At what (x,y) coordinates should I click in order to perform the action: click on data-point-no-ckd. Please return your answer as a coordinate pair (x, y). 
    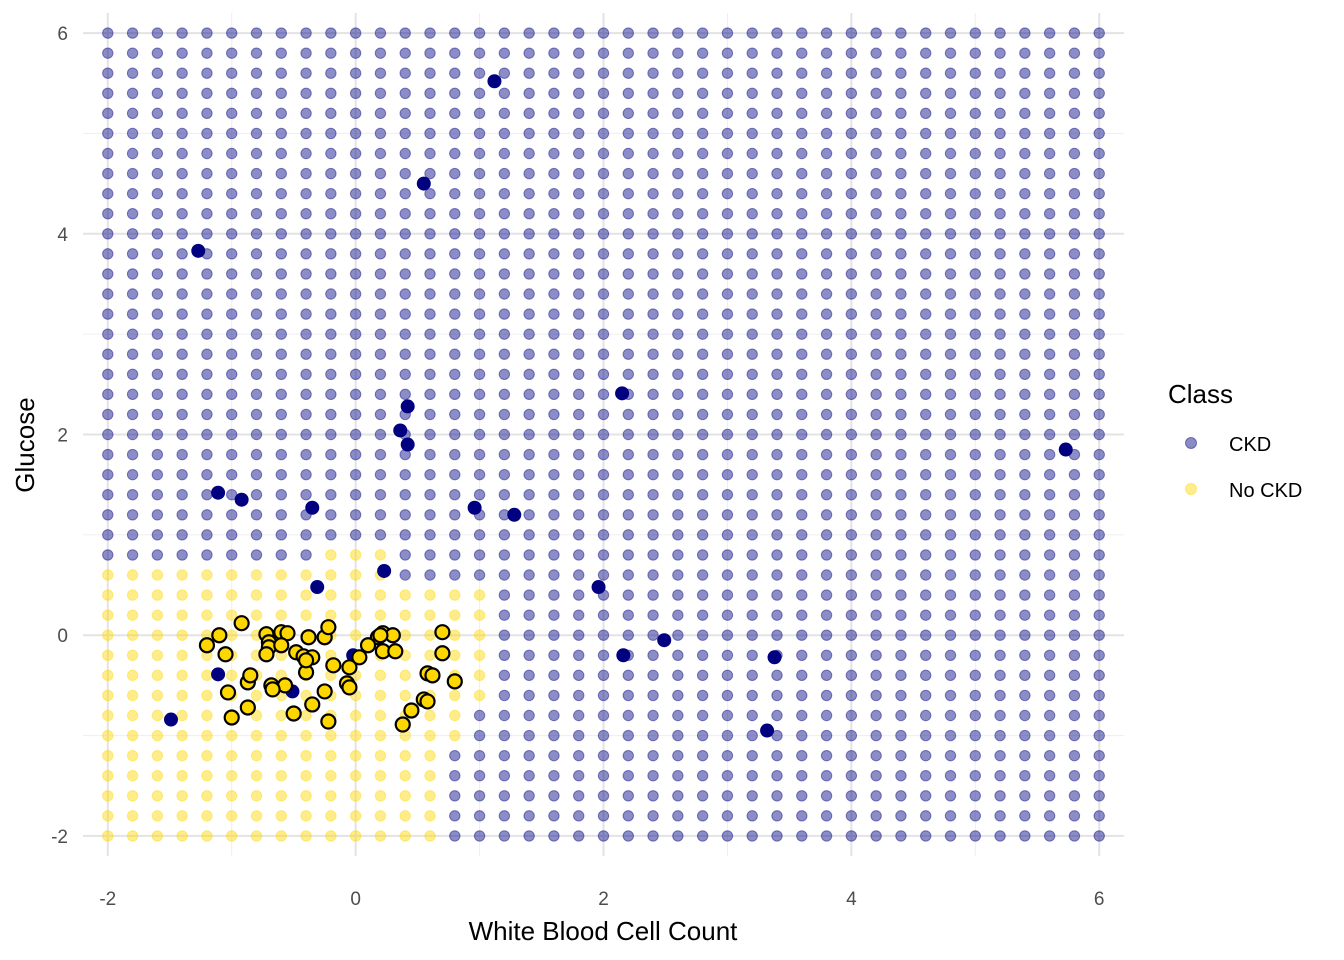
    Looking at the image, I should click on (324, 691).